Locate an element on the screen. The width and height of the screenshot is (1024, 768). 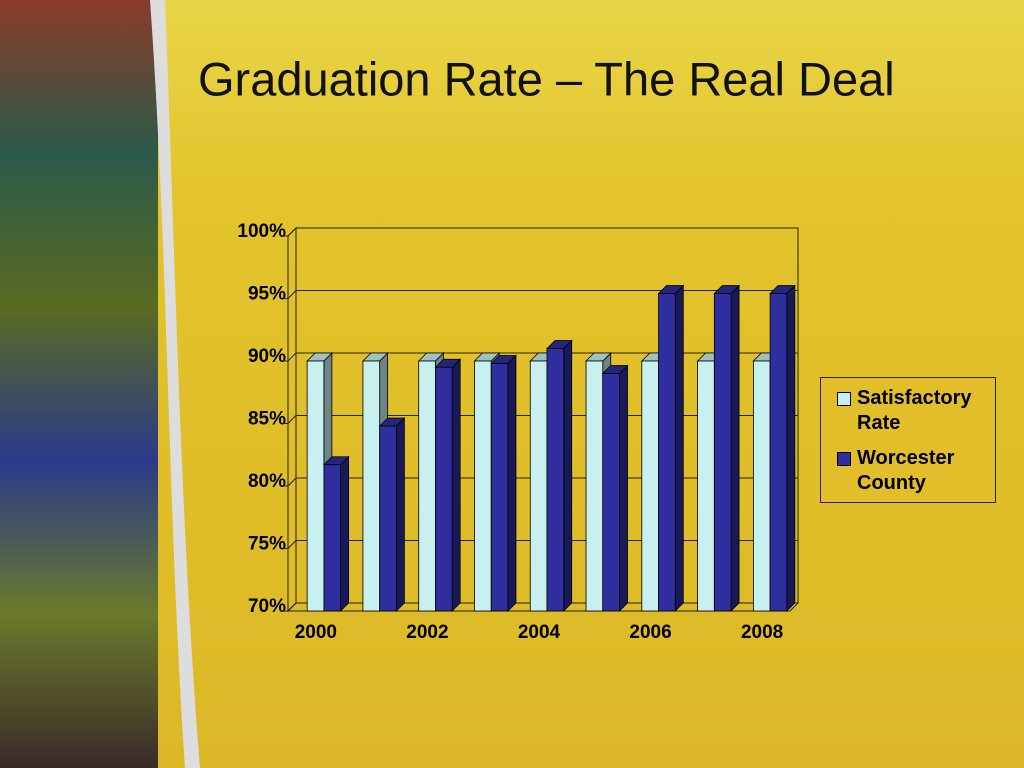
legend-item: Satisfactory Rate is located at coordinates (908, 411).